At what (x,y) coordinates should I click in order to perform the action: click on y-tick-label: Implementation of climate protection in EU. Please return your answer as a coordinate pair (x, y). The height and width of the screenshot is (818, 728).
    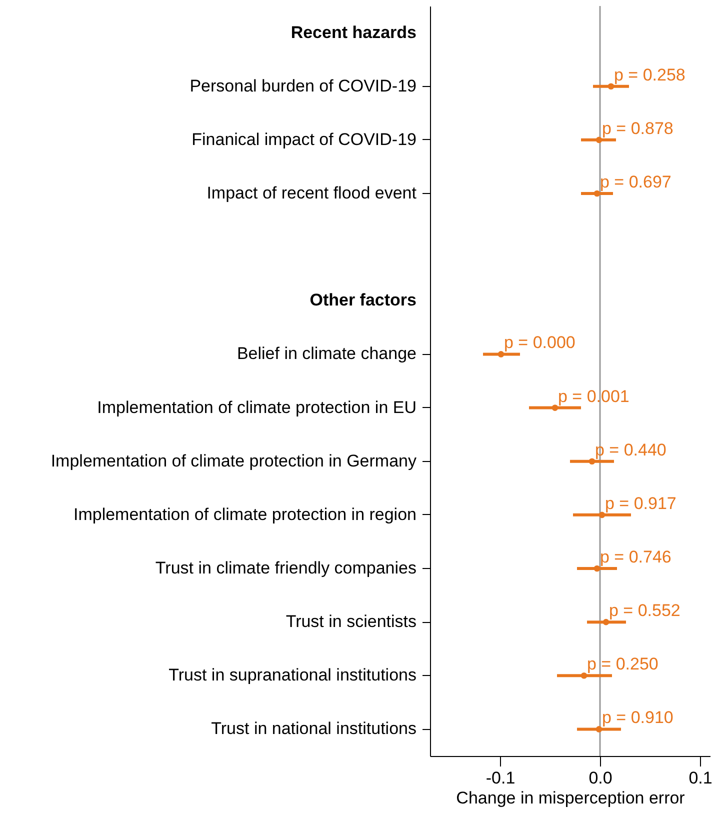
    Looking at the image, I should click on (256, 407).